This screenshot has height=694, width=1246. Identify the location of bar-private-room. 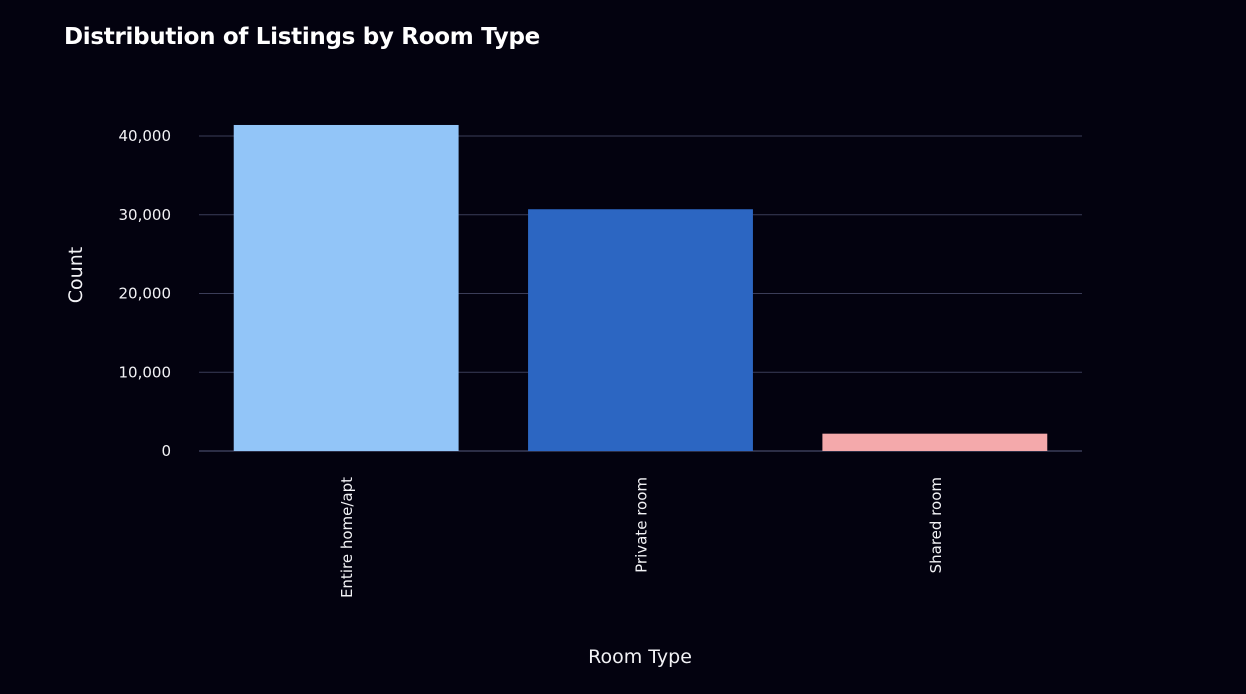
(640, 330).